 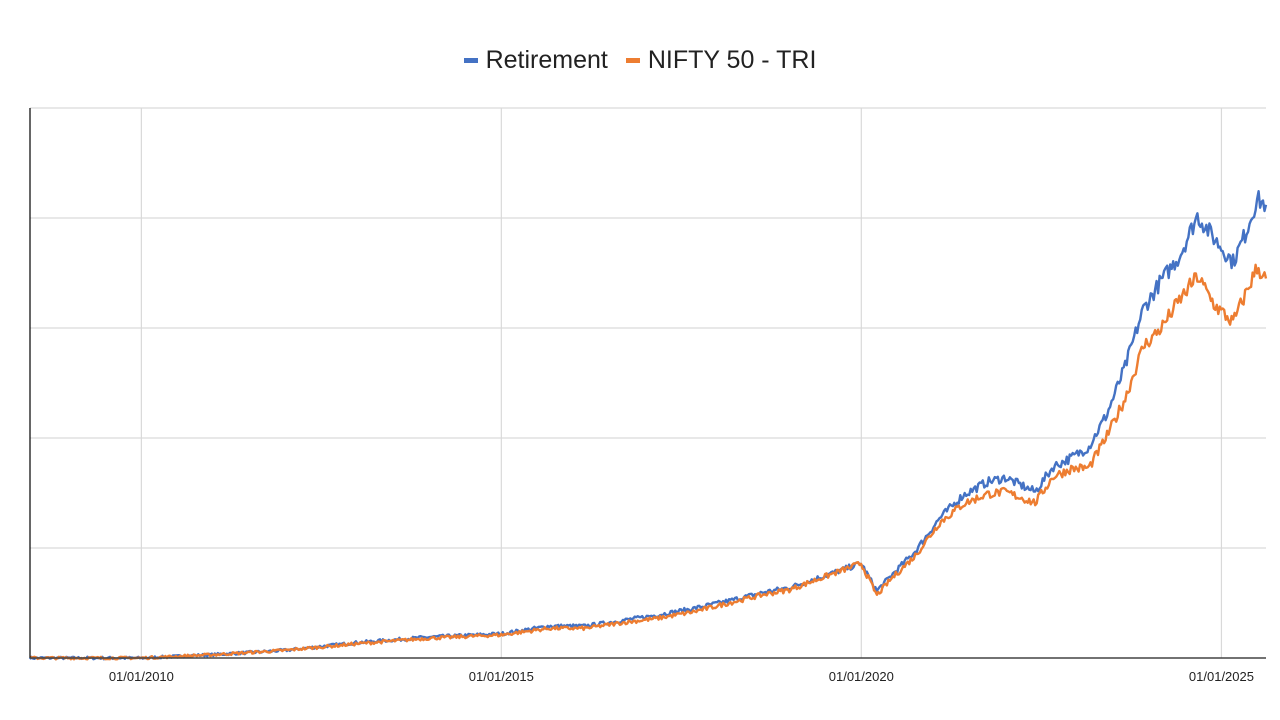 What do you see at coordinates (546, 59) in the screenshot?
I see `legend-label-retirement: Retirement` at bounding box center [546, 59].